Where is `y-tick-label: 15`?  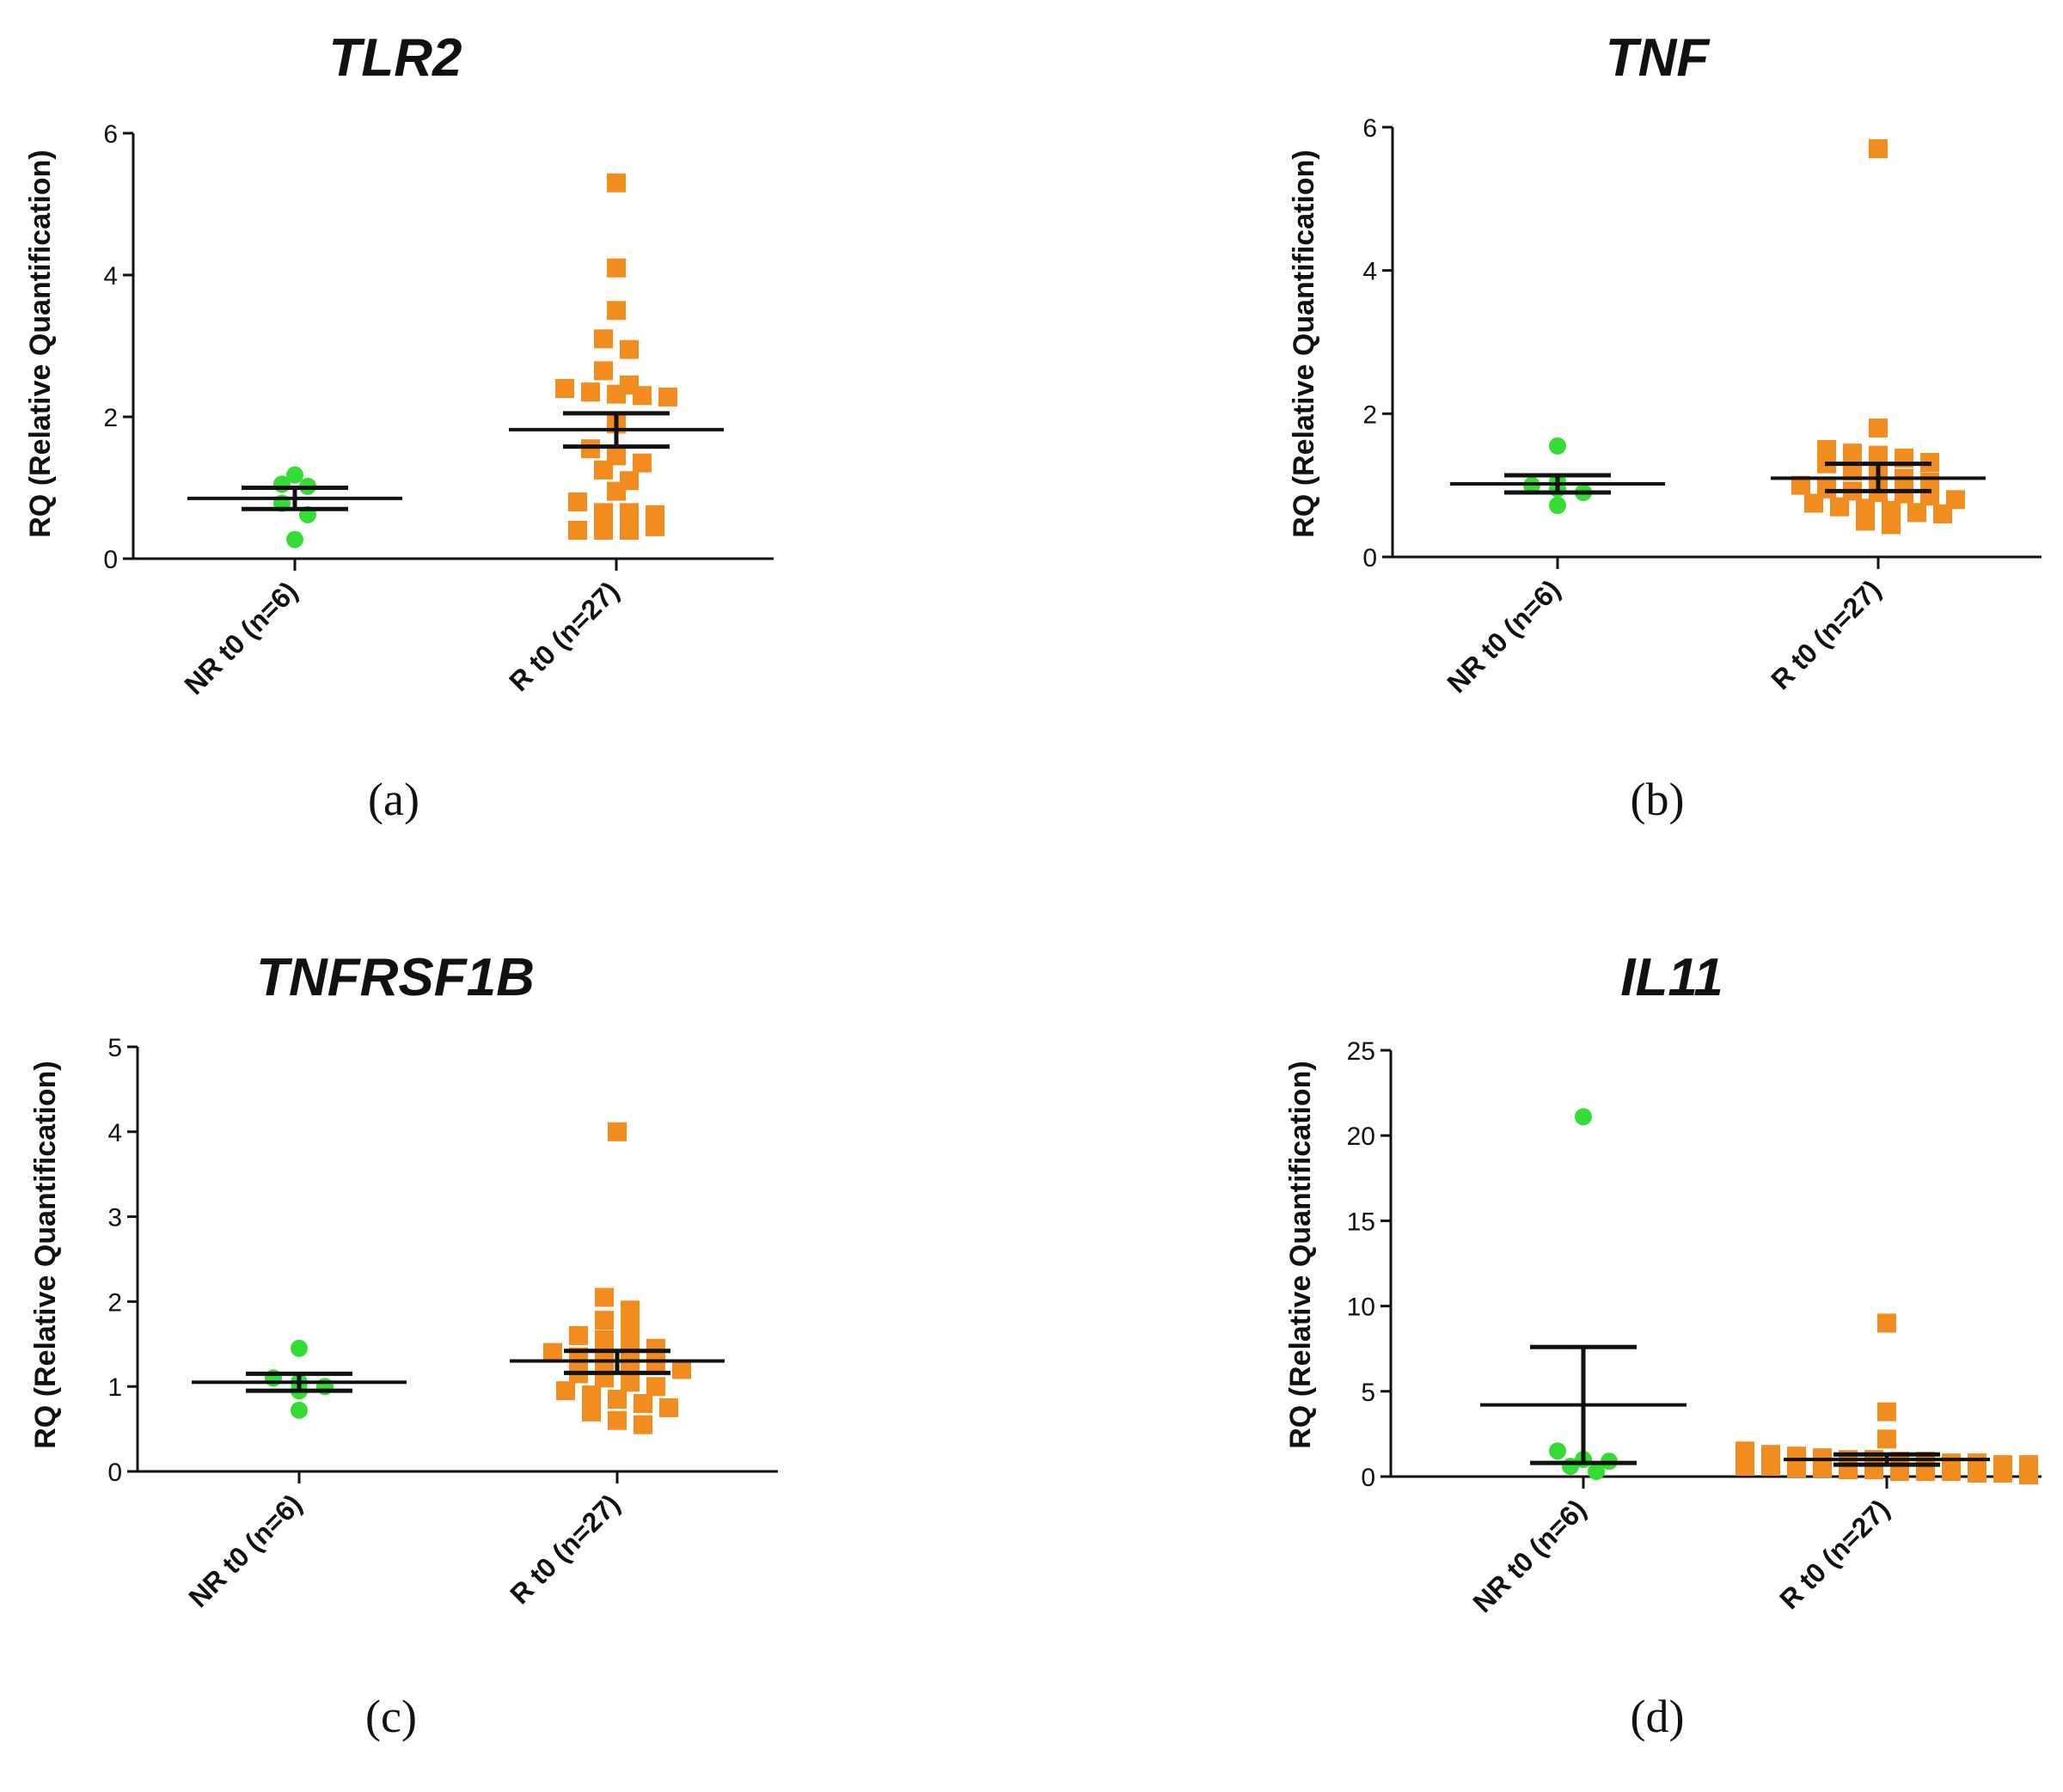
y-tick-label: 15 is located at coordinates (1361, 1222).